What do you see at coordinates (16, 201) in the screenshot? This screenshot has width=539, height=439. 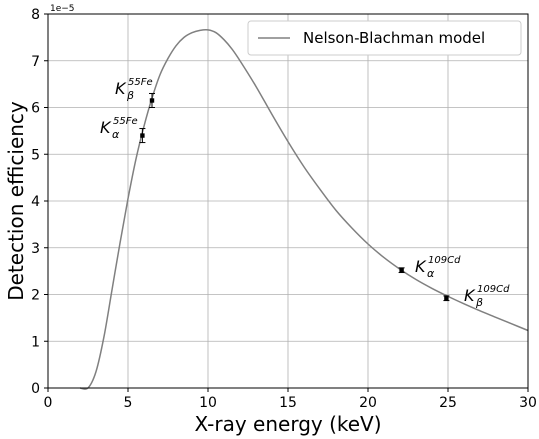 I see `y-axis-label: Detection efficiency` at bounding box center [16, 201].